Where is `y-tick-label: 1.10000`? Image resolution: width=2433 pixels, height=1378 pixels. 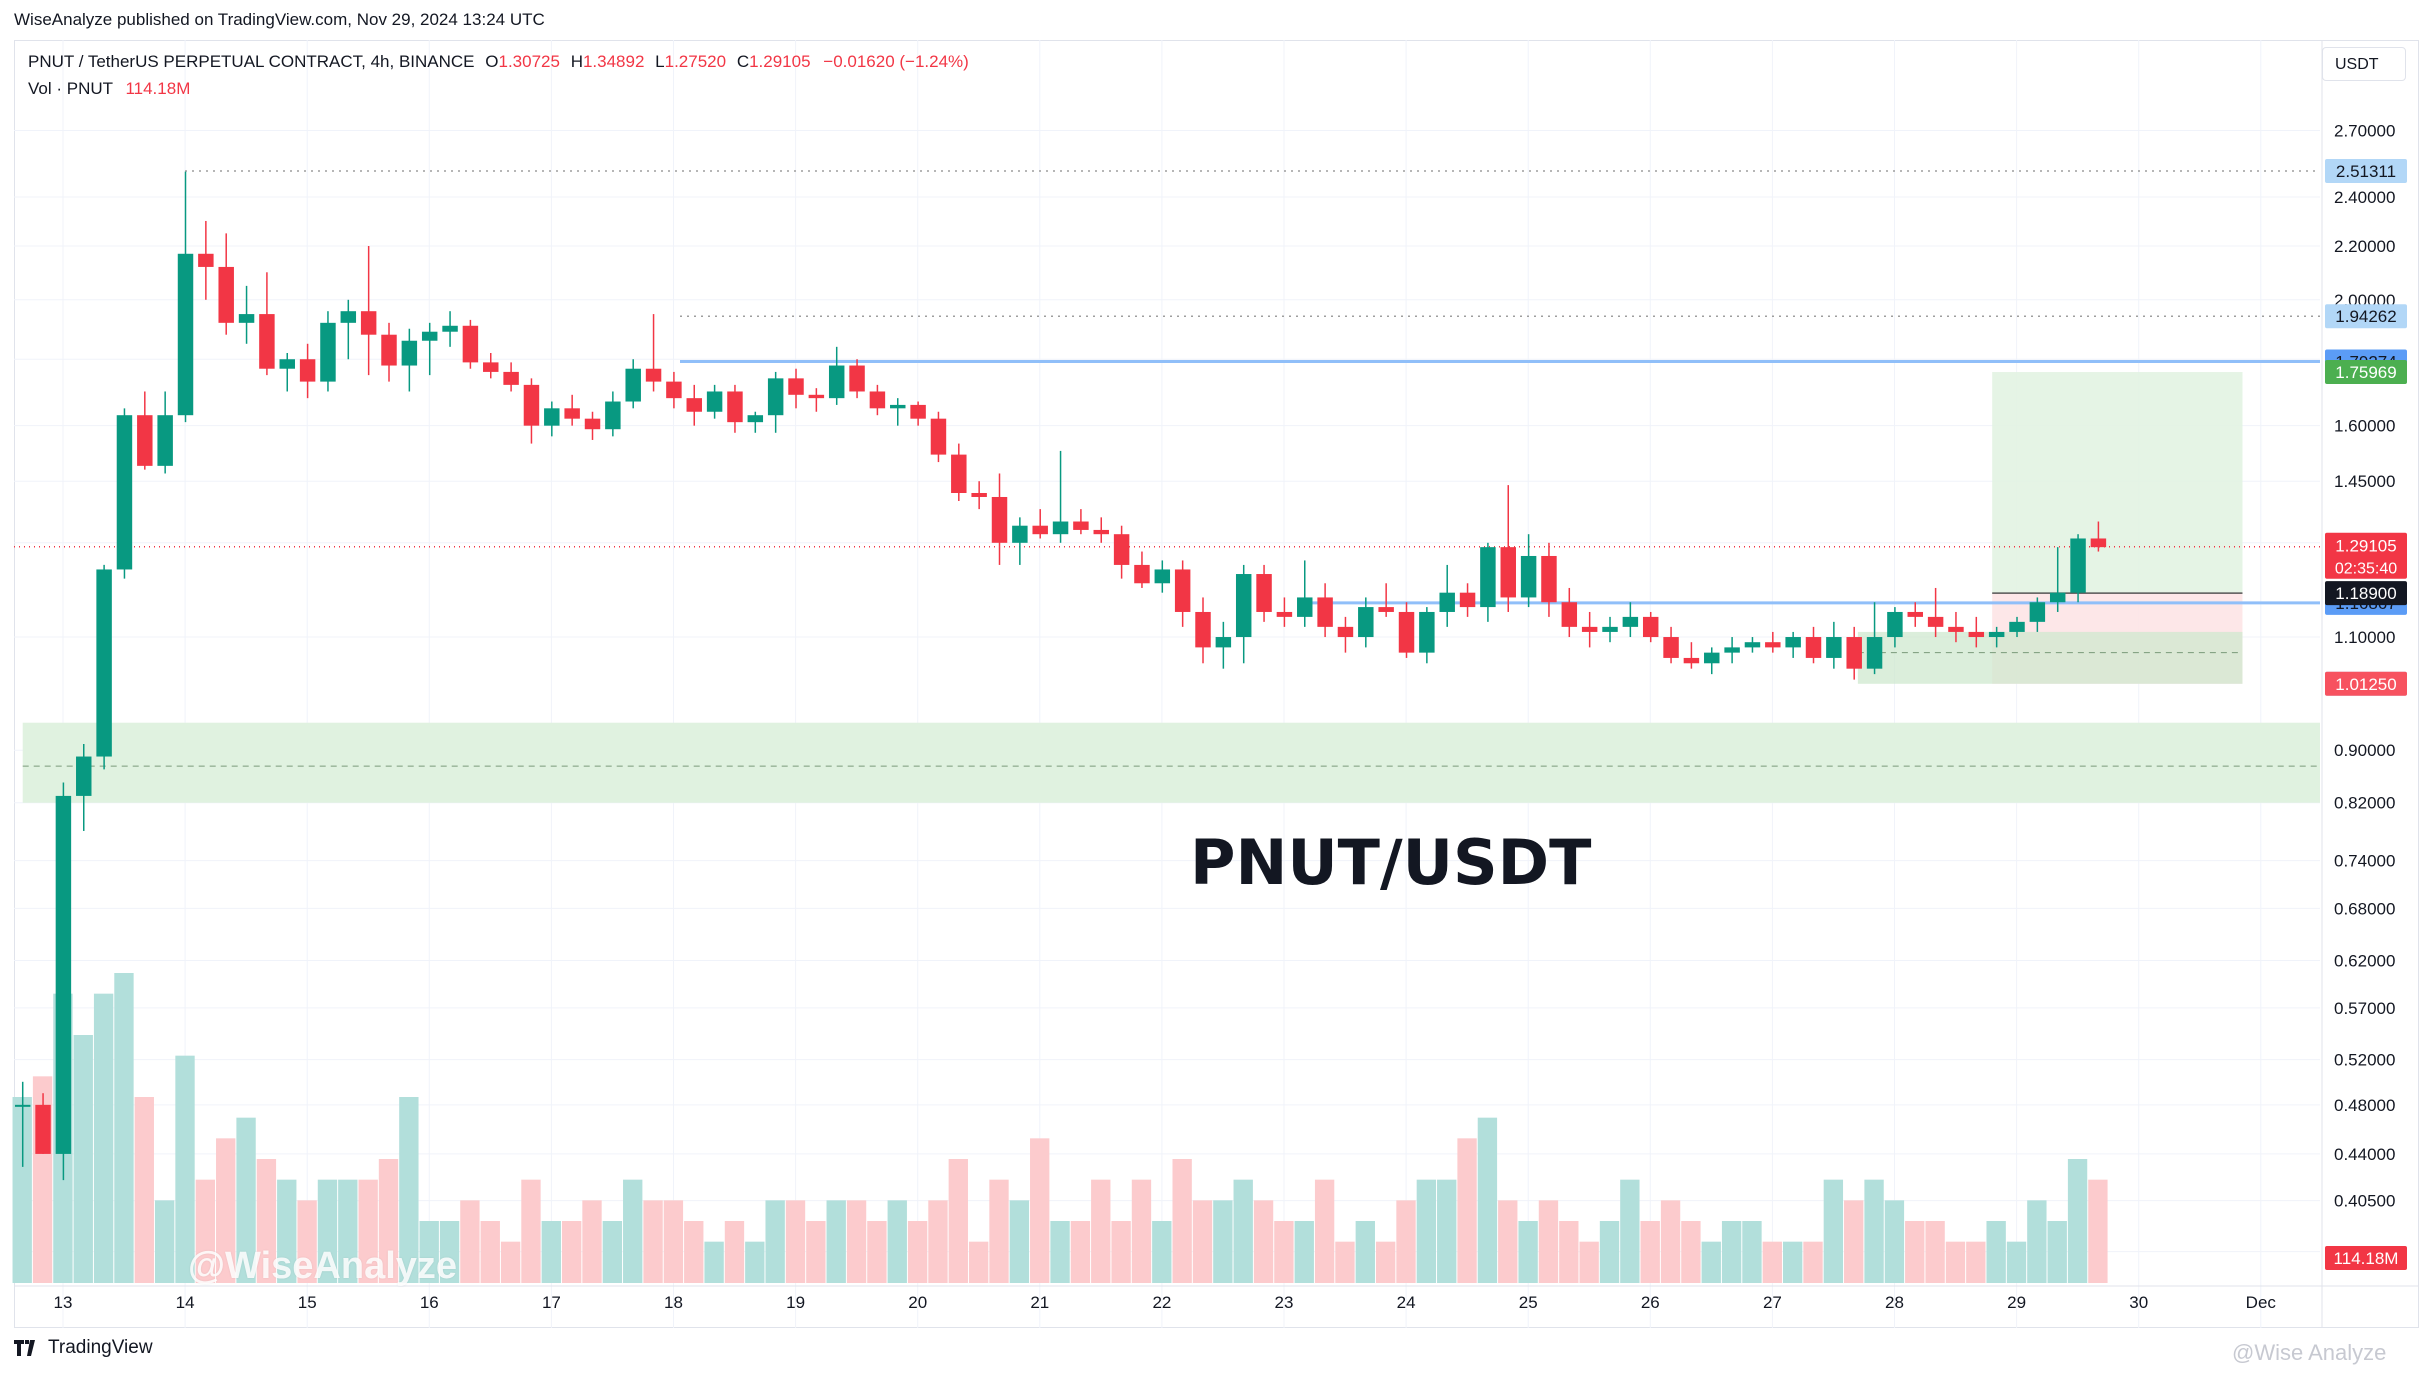 y-tick-label: 1.10000 is located at coordinates (2364, 637).